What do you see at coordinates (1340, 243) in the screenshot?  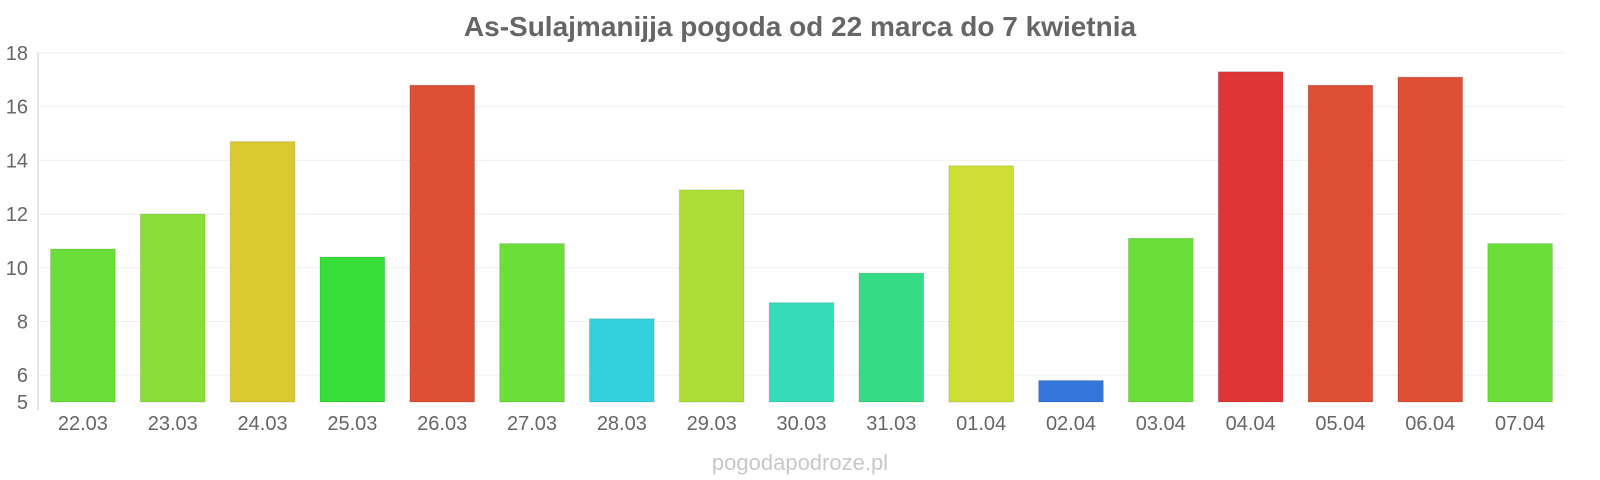 I see `bar-05.04` at bounding box center [1340, 243].